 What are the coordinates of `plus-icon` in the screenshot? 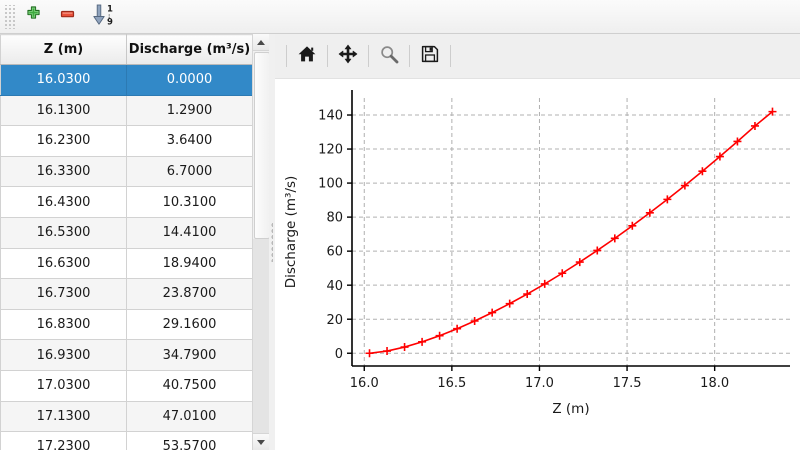 It's located at (33, 16).